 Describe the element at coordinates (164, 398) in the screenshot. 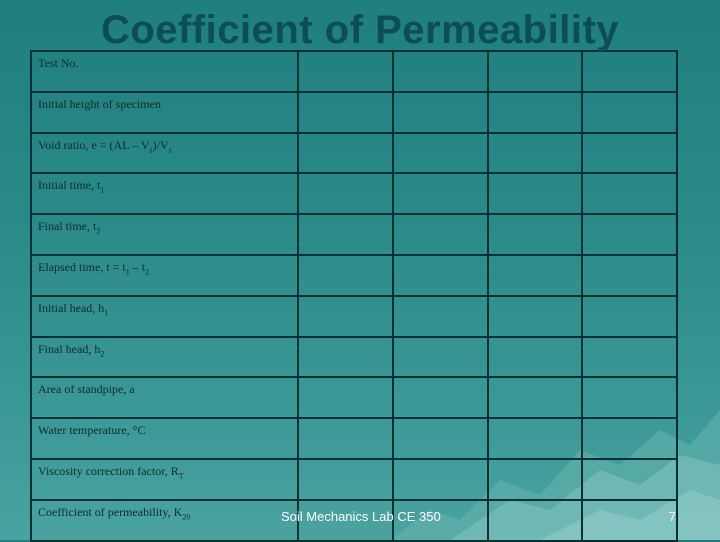

I see `row-label: Area of standpipe, a` at that location.